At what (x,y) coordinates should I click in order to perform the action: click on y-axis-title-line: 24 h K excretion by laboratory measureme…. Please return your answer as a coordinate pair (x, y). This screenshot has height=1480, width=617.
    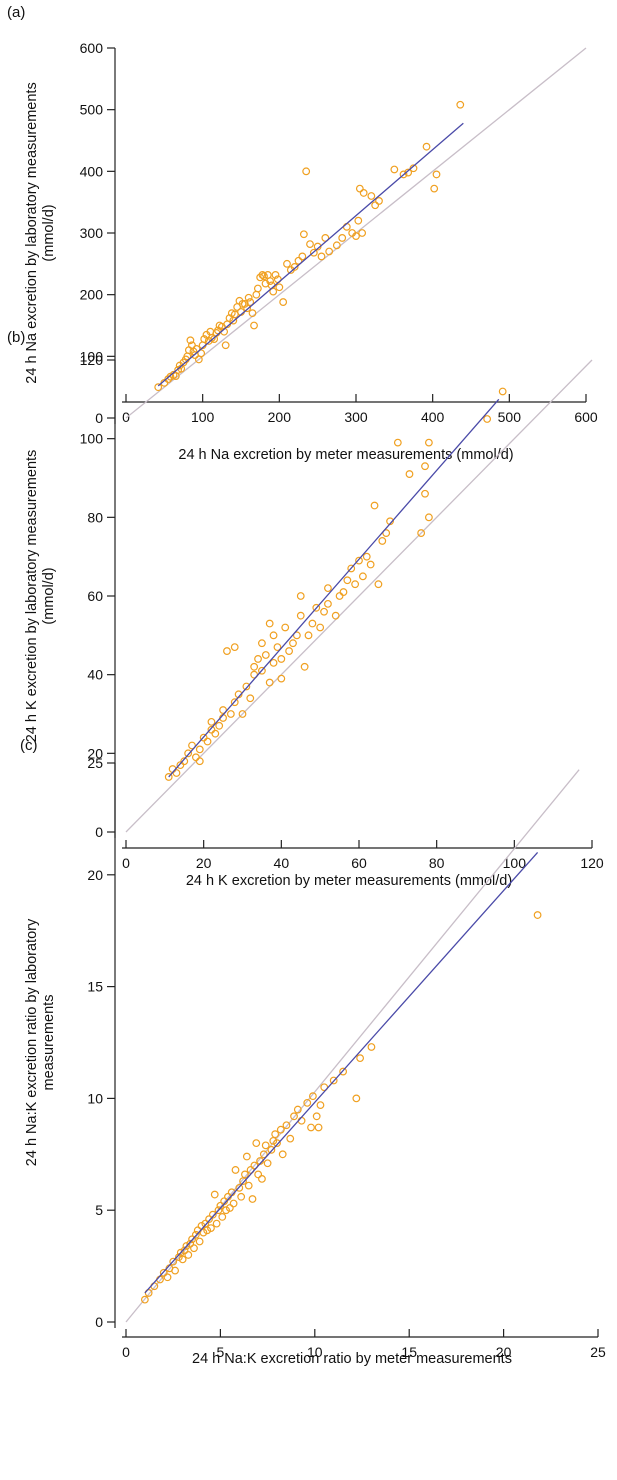
    Looking at the image, I should click on (32, 596).